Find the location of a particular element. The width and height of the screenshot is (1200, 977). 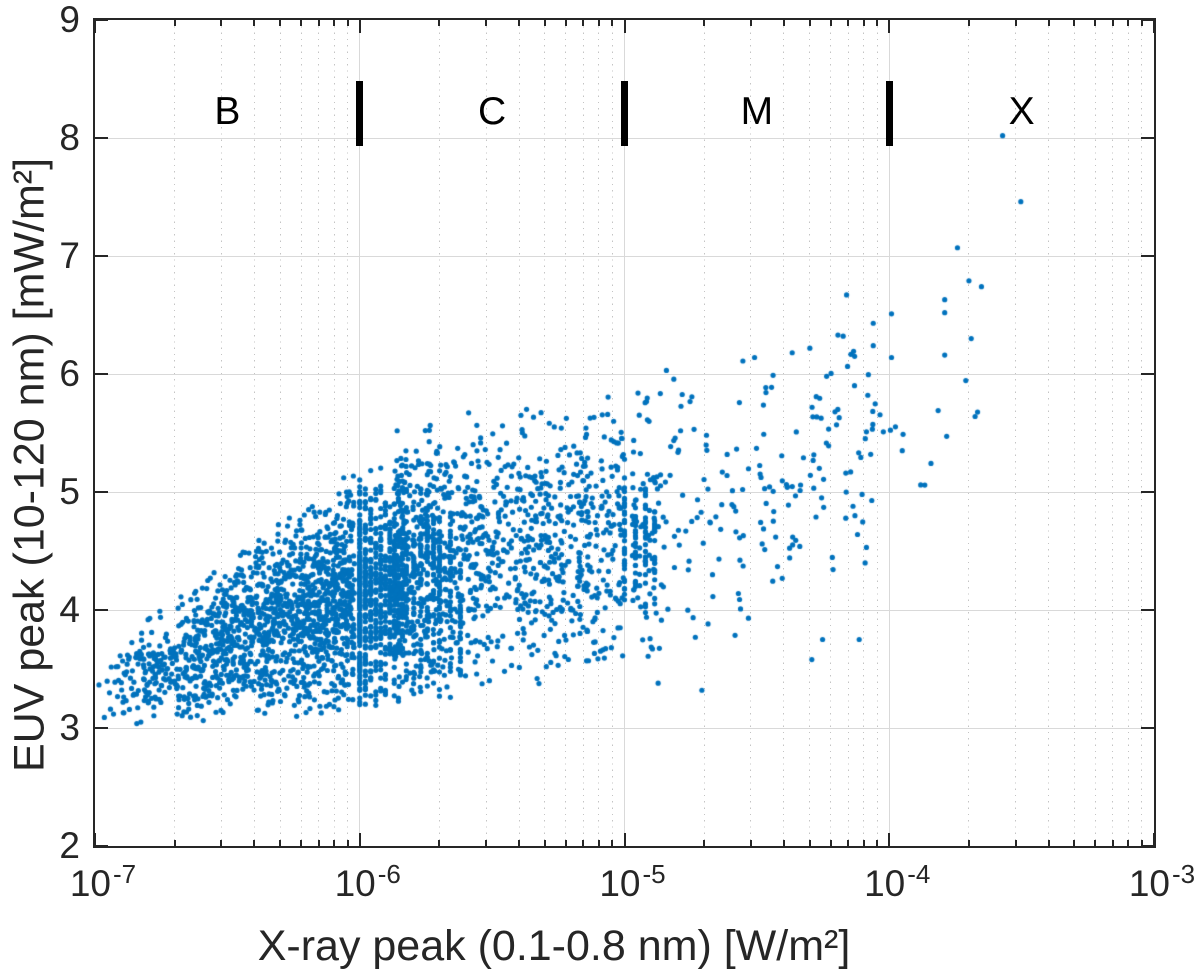

y-axis-tick-label: 9 is located at coordinates (69, 20).